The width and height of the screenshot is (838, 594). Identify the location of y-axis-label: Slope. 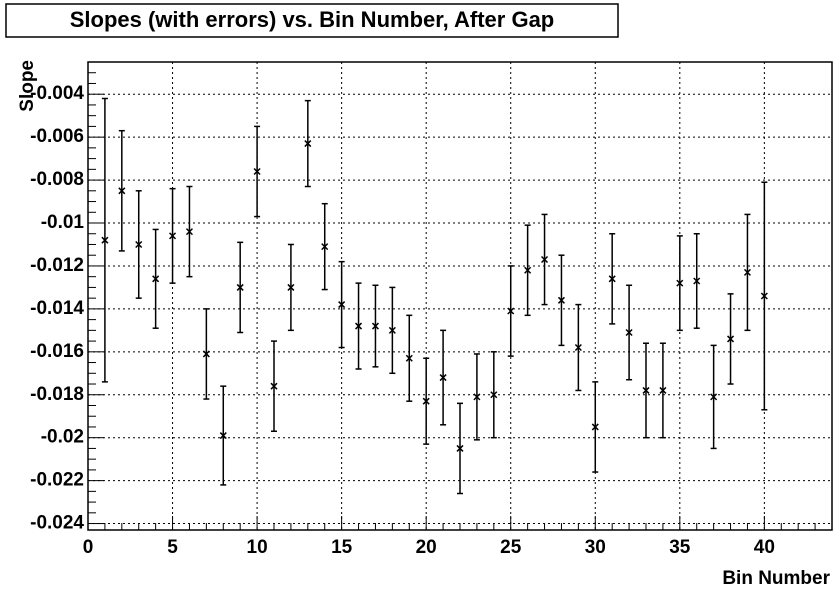
(27, 86).